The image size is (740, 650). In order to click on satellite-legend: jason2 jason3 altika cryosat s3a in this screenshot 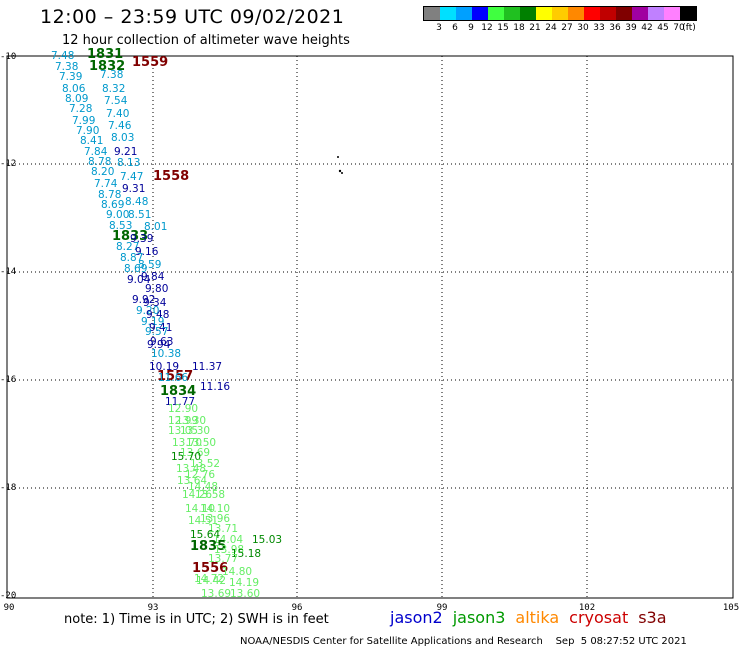, I will do `click(533, 617)`.